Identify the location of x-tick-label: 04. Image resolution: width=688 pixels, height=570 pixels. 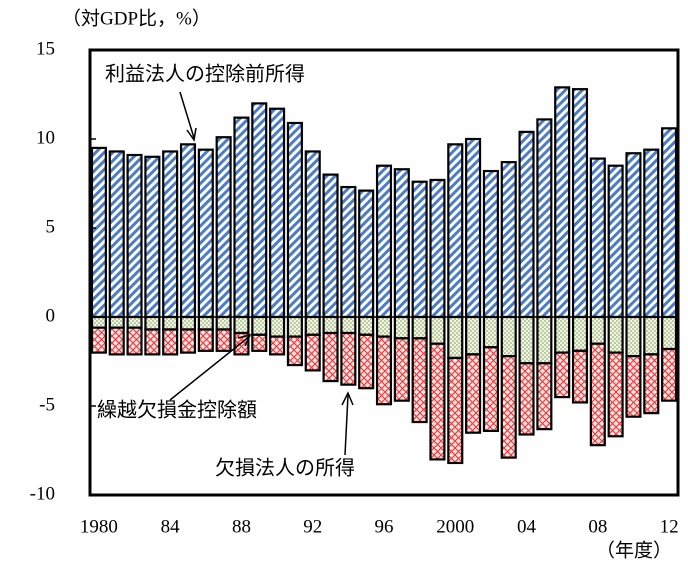
(527, 526).